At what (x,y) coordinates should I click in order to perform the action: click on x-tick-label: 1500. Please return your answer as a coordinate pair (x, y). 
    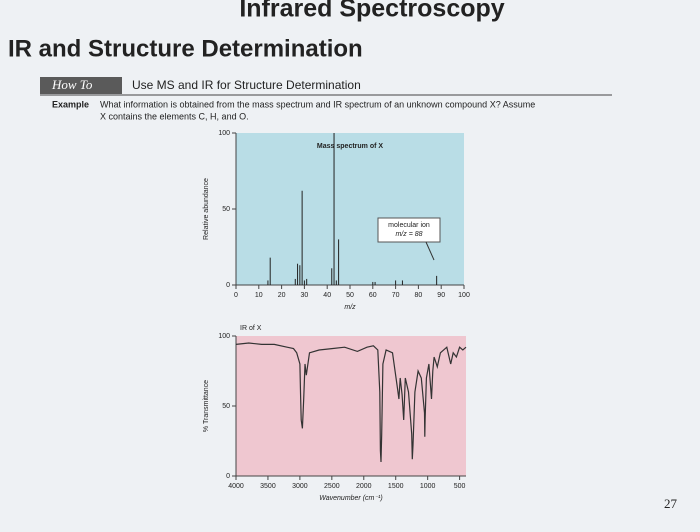
    Looking at the image, I should click on (396, 486).